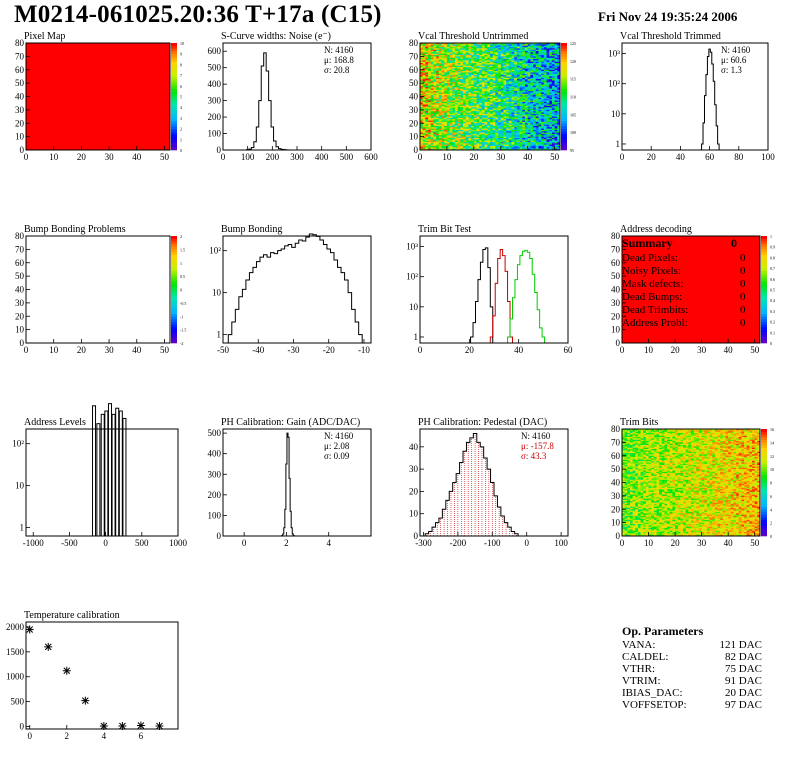  Describe the element at coordinates (573, 97) in the screenshot. I see `color-scale-tick-label: 110` at that location.